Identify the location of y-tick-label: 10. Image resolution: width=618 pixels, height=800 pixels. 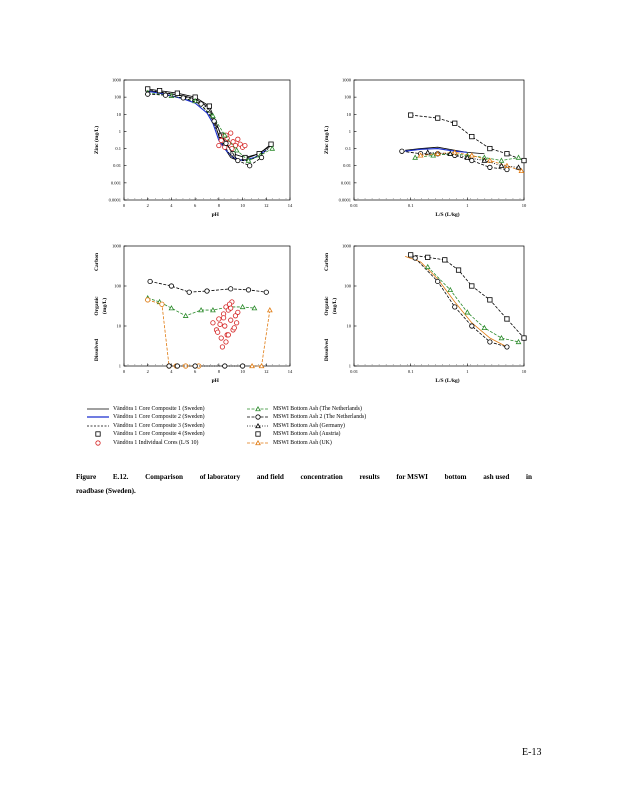
(349, 114).